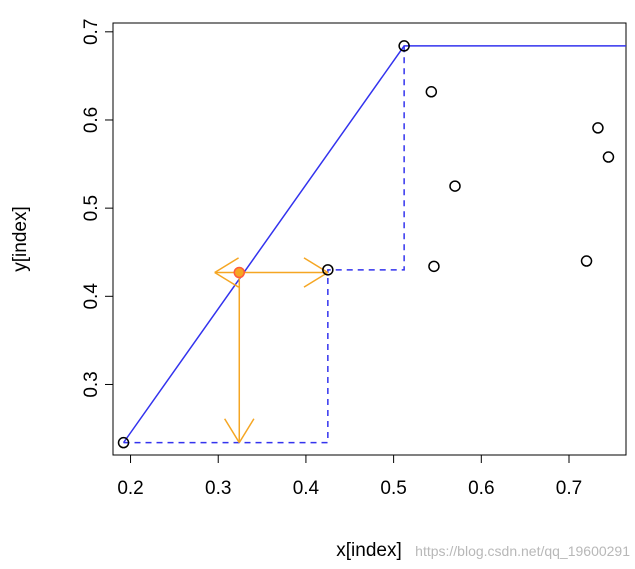 This screenshot has height=569, width=635. I want to click on x-tick-label: 0.2, so click(130, 488).